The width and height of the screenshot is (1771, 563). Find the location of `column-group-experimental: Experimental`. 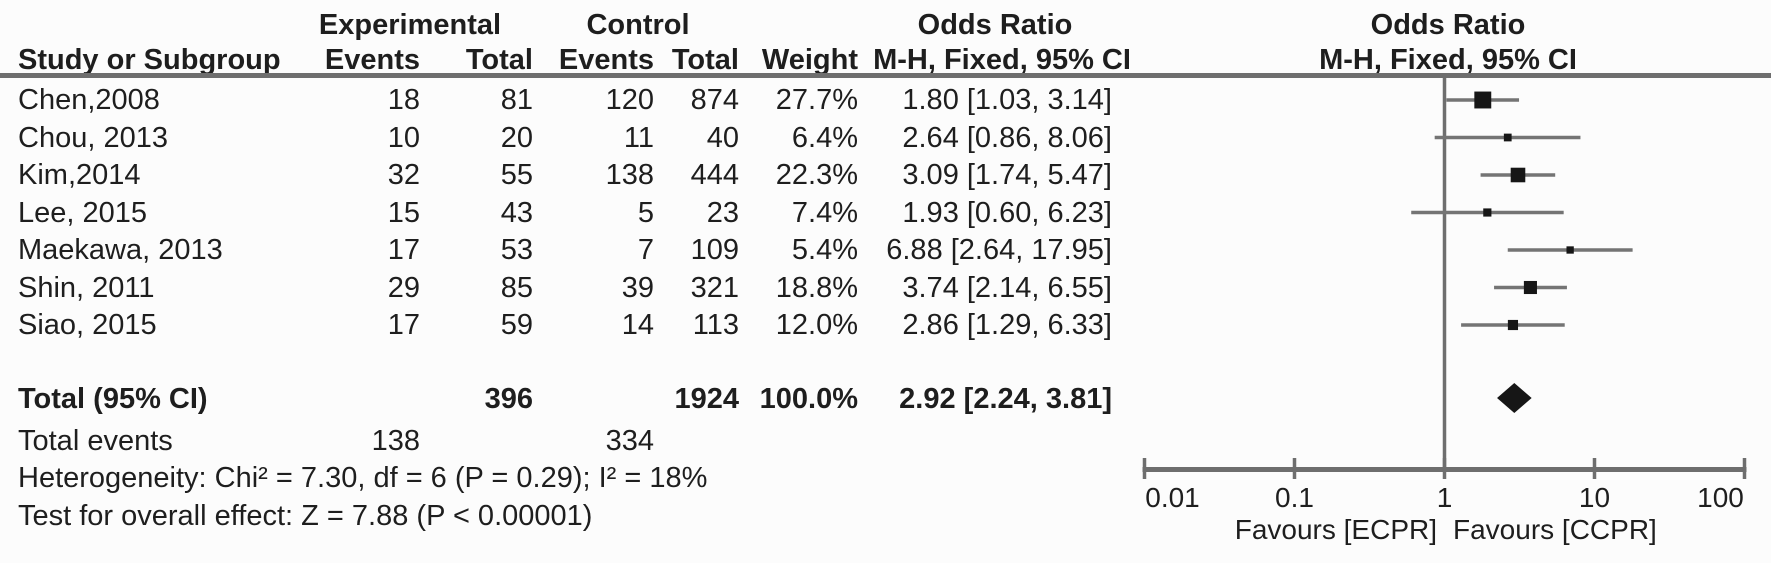

column-group-experimental: Experimental is located at coordinates (410, 25).